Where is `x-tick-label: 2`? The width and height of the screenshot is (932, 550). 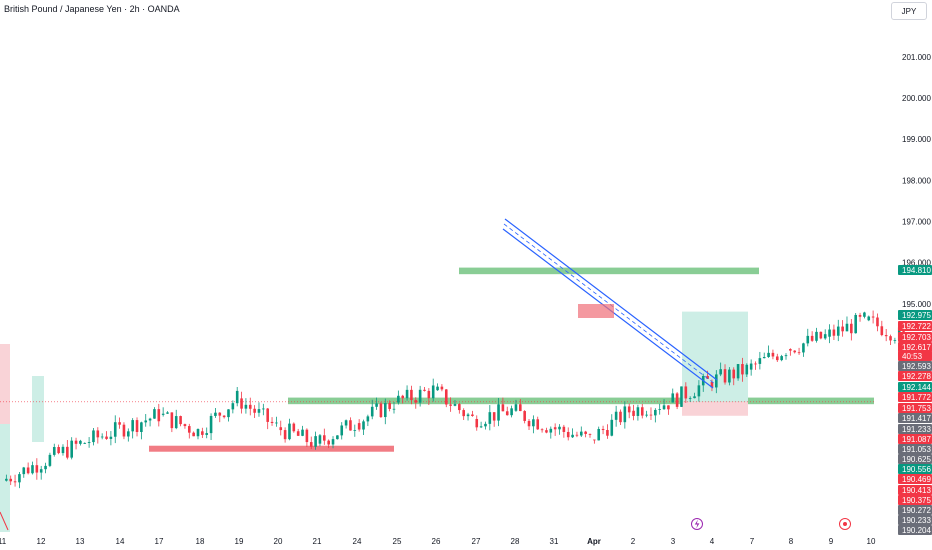 x-tick-label: 2 is located at coordinates (633, 541).